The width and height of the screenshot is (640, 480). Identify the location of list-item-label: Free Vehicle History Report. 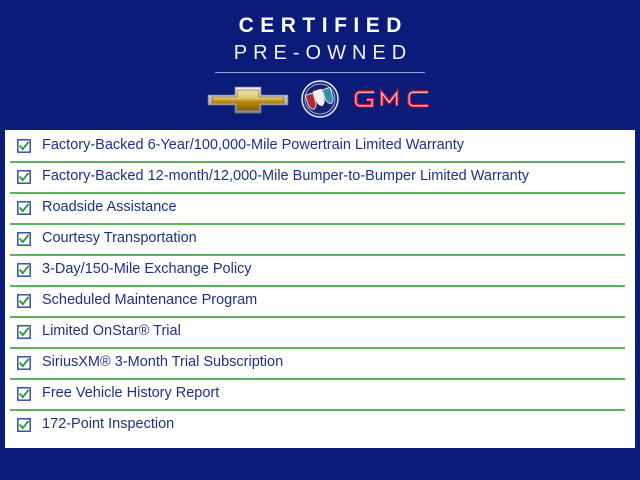
(131, 393).